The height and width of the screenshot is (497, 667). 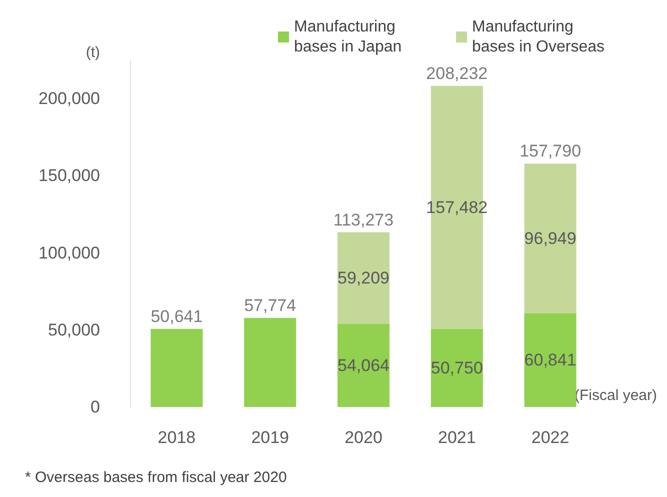 What do you see at coordinates (95, 407) in the screenshot?
I see `y-tick-label: 0` at bounding box center [95, 407].